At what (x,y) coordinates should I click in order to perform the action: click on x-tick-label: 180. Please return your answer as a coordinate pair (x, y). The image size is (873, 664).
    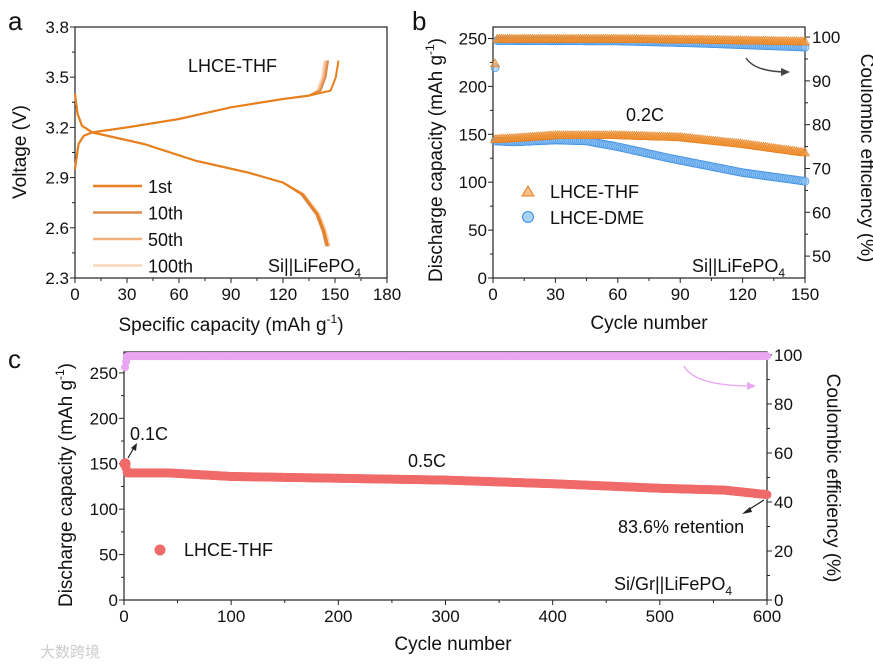
    Looking at the image, I should click on (387, 294).